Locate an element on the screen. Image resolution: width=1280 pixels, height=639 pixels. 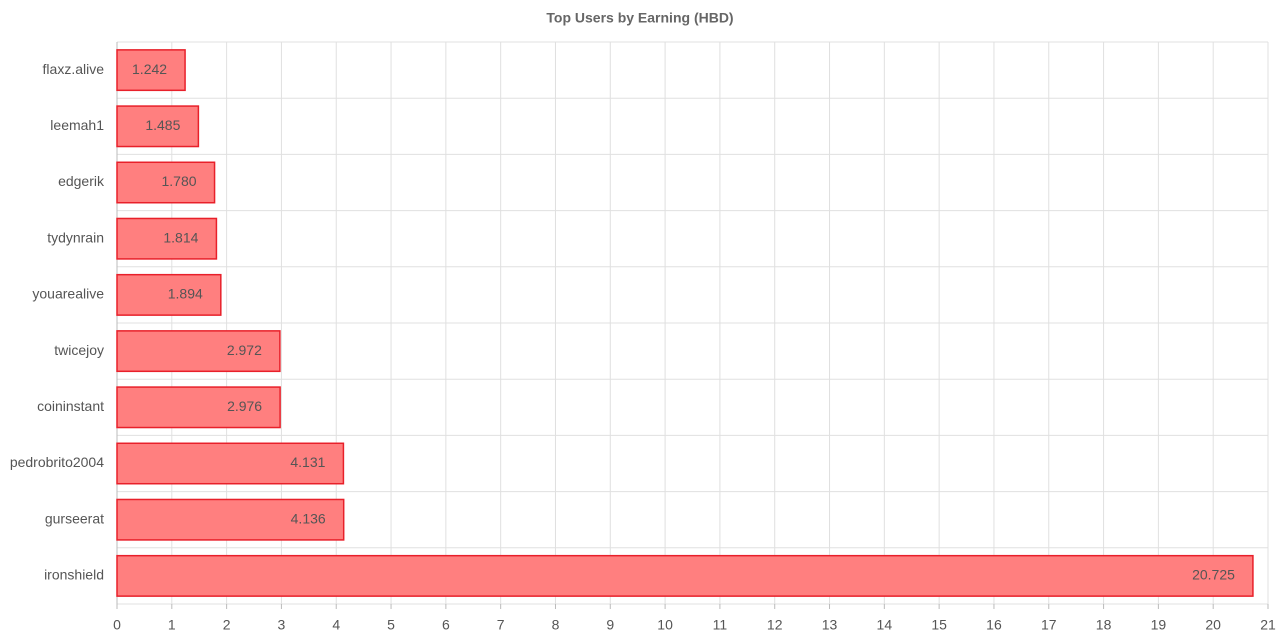
x-tick-label: 3 is located at coordinates (282, 625).